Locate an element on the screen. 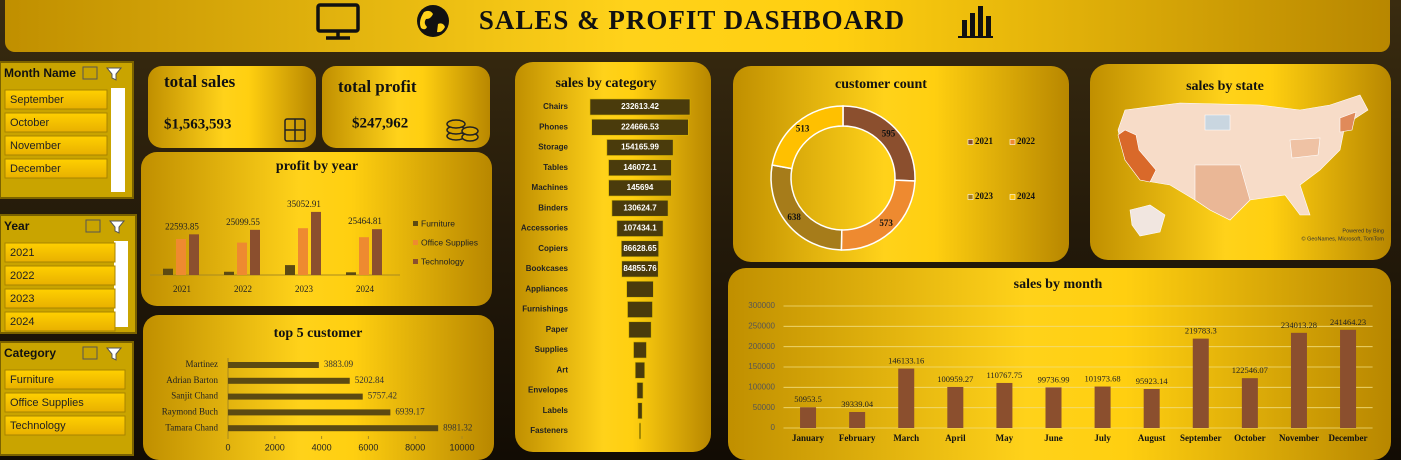 Image resolution: width=1401 pixels, height=460 pixels. category-label: Martinez is located at coordinates (202, 364).